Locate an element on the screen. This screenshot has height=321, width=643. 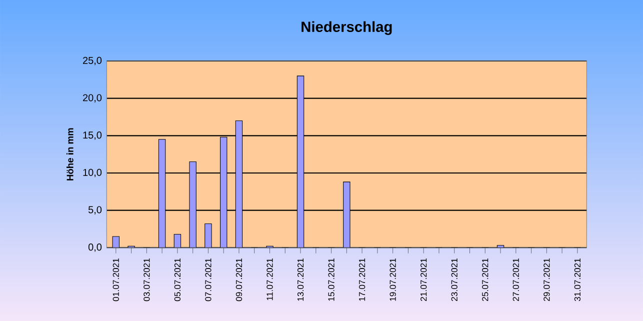
y-tick-label: 10,0 is located at coordinates (92, 173).